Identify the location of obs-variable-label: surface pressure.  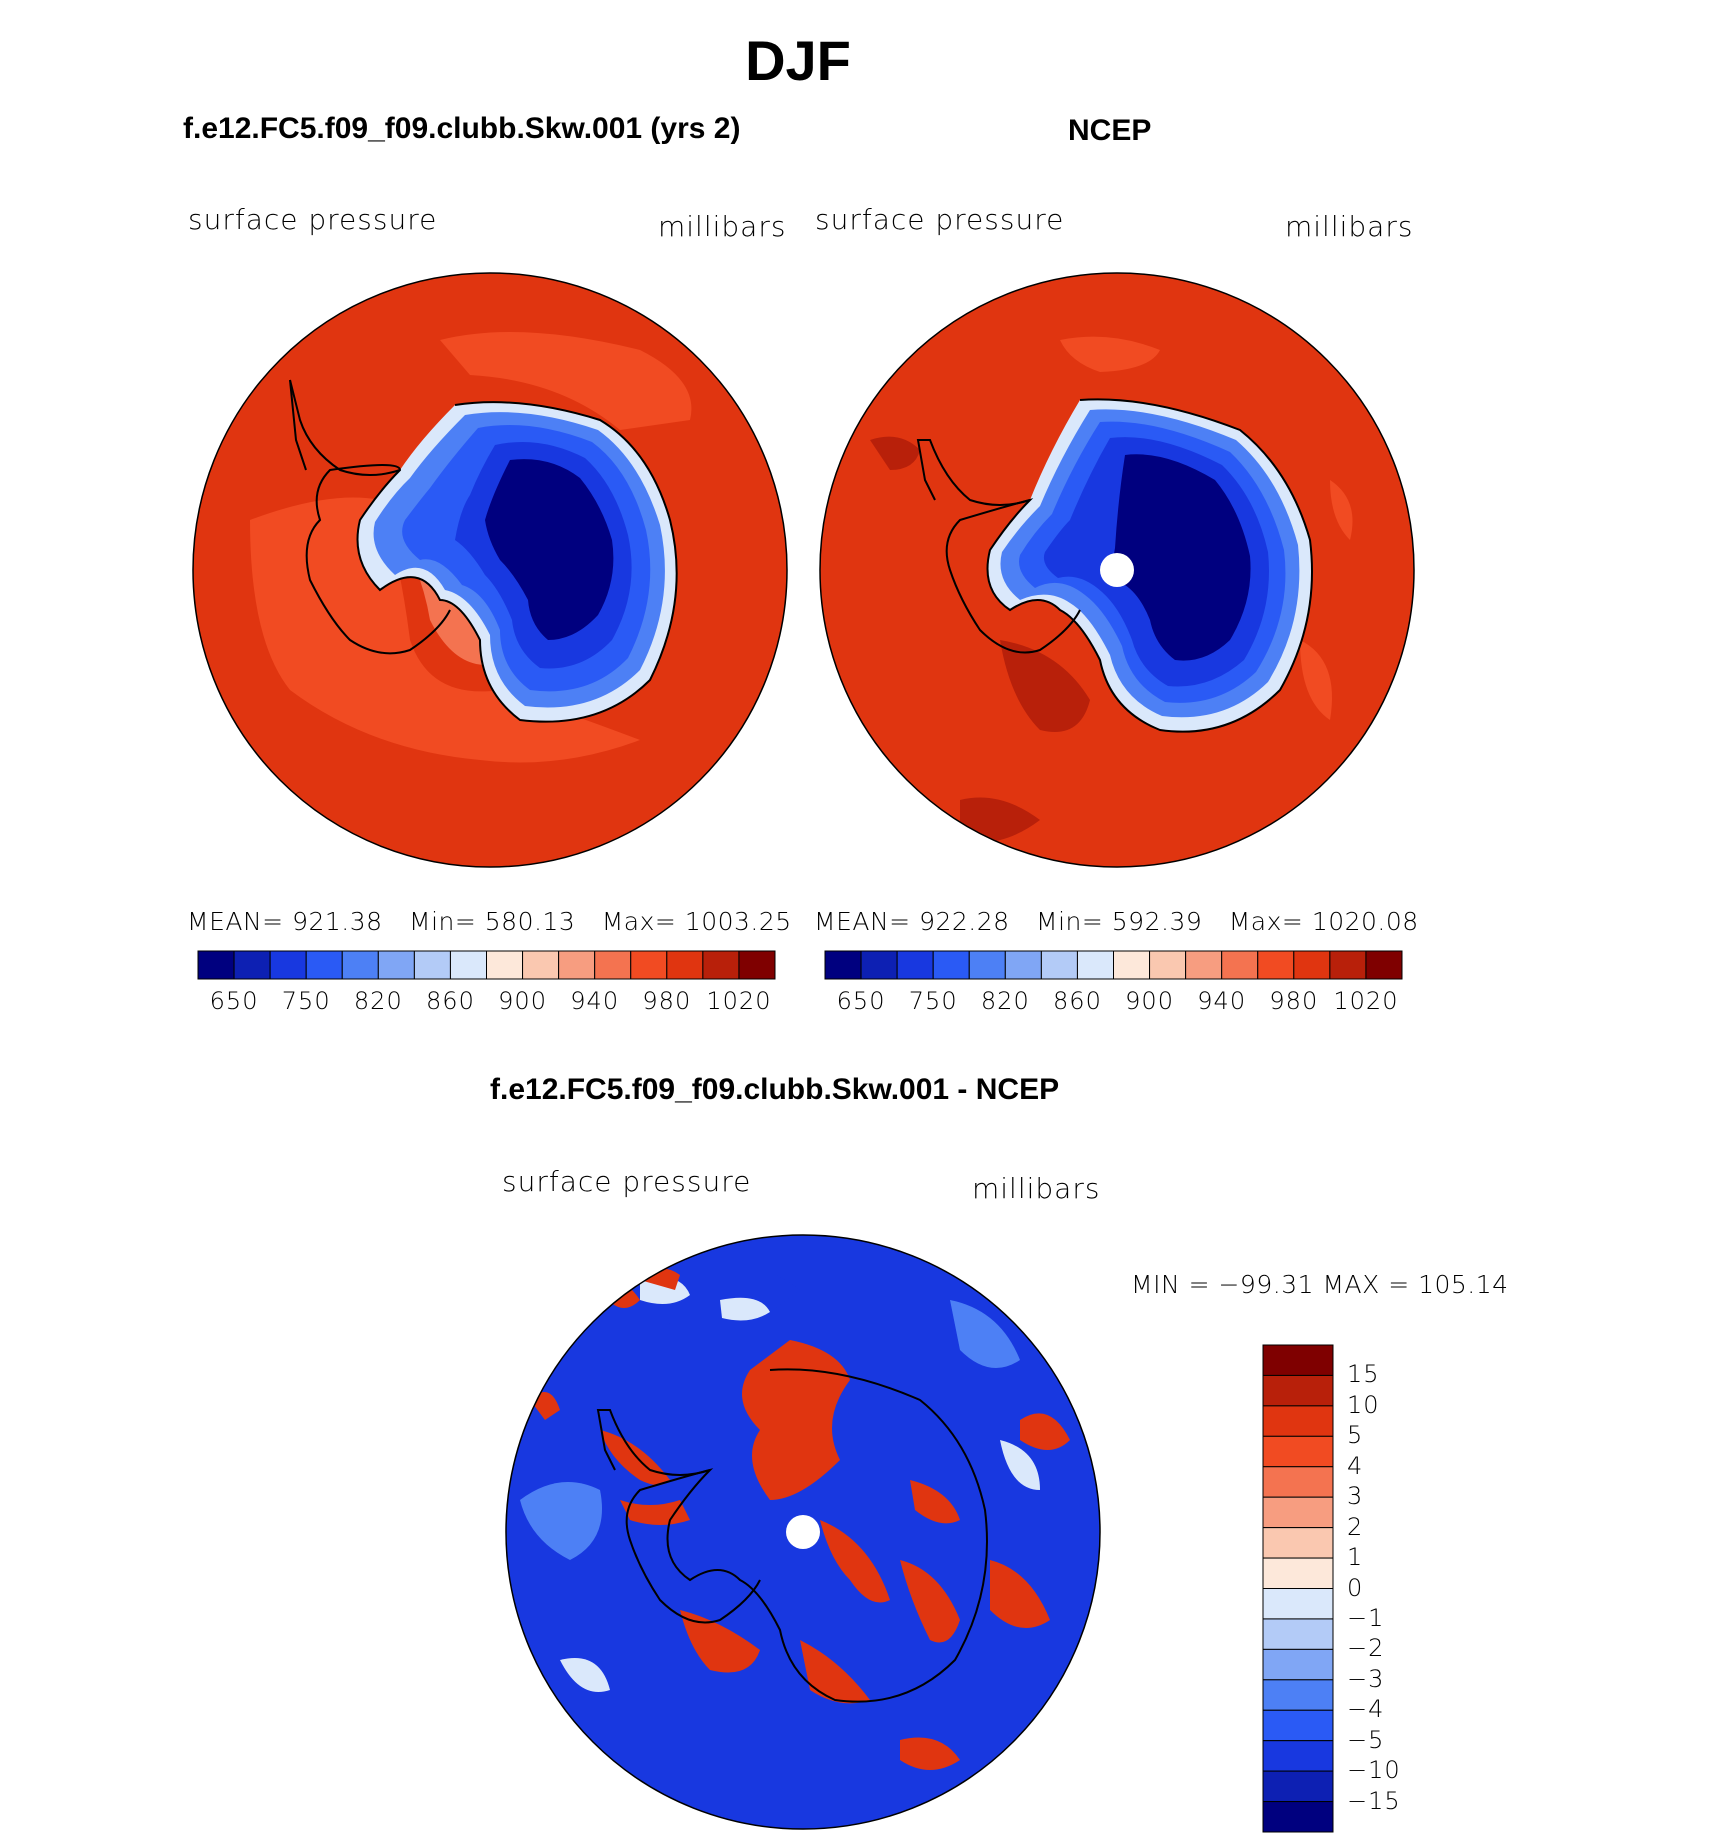
(940, 219).